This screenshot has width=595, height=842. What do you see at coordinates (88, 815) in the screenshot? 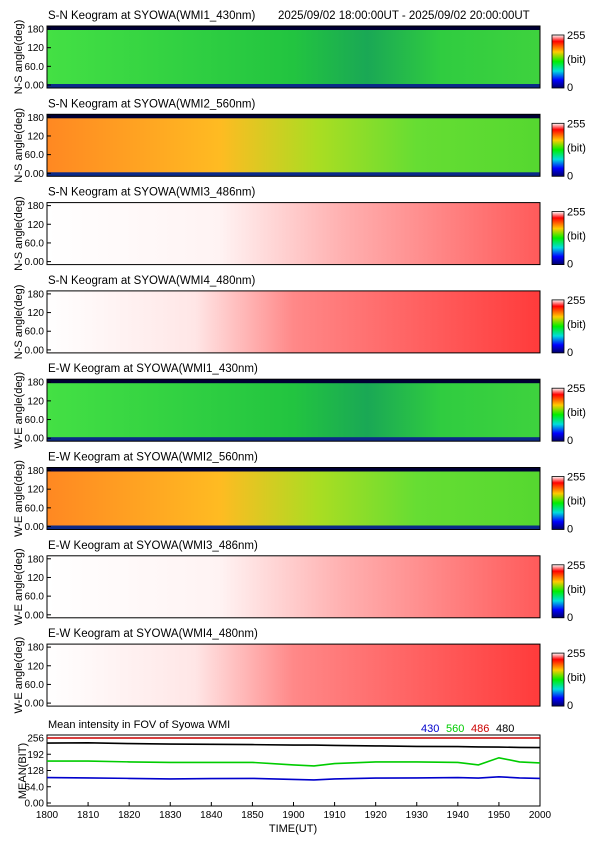
I see `x-tick-label: 1810` at bounding box center [88, 815].